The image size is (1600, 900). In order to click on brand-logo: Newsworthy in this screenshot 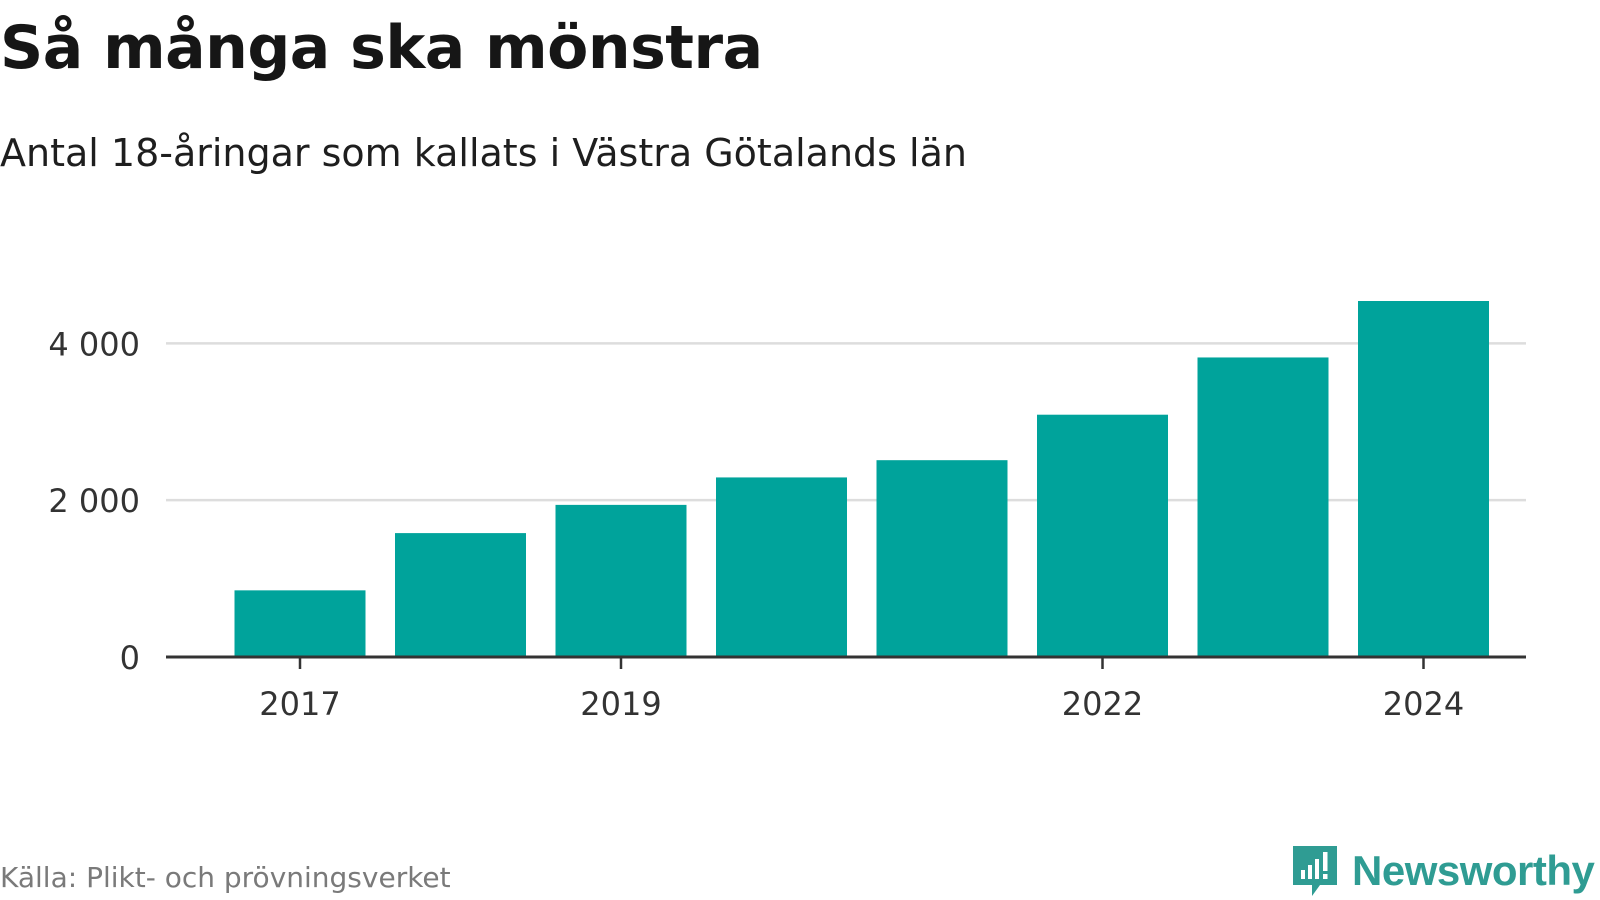, I will do `click(1442, 871)`.